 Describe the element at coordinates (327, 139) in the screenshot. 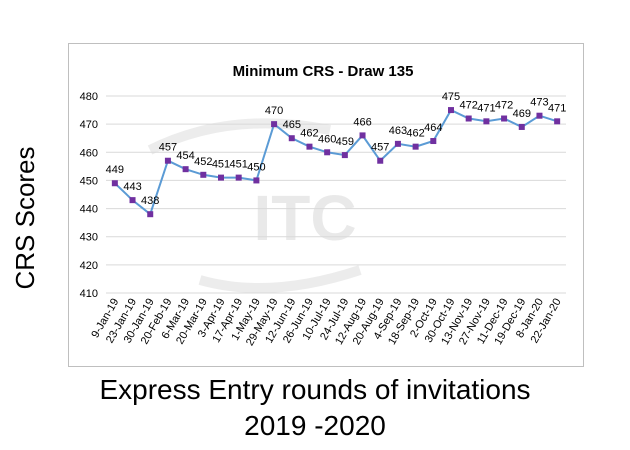

I see `data-label: 460` at that location.